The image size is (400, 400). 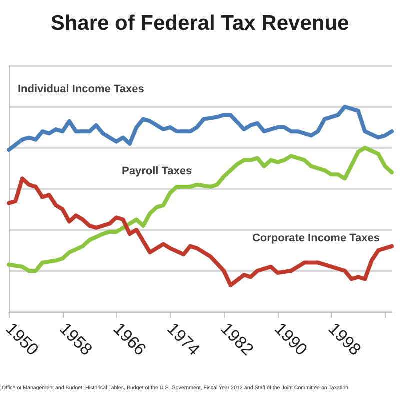 What do you see at coordinates (81, 90) in the screenshot?
I see `text: Individual Income Taxes` at bounding box center [81, 90].